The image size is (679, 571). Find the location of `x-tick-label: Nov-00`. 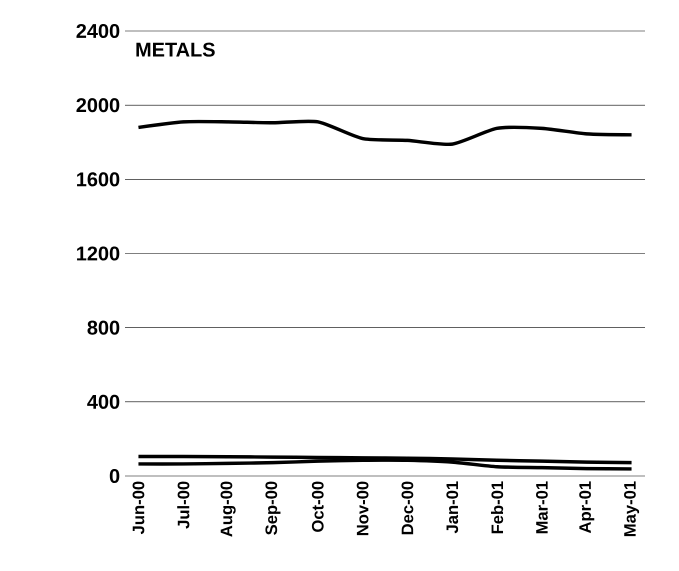

x-tick-label: Nov-00 is located at coordinates (362, 509).